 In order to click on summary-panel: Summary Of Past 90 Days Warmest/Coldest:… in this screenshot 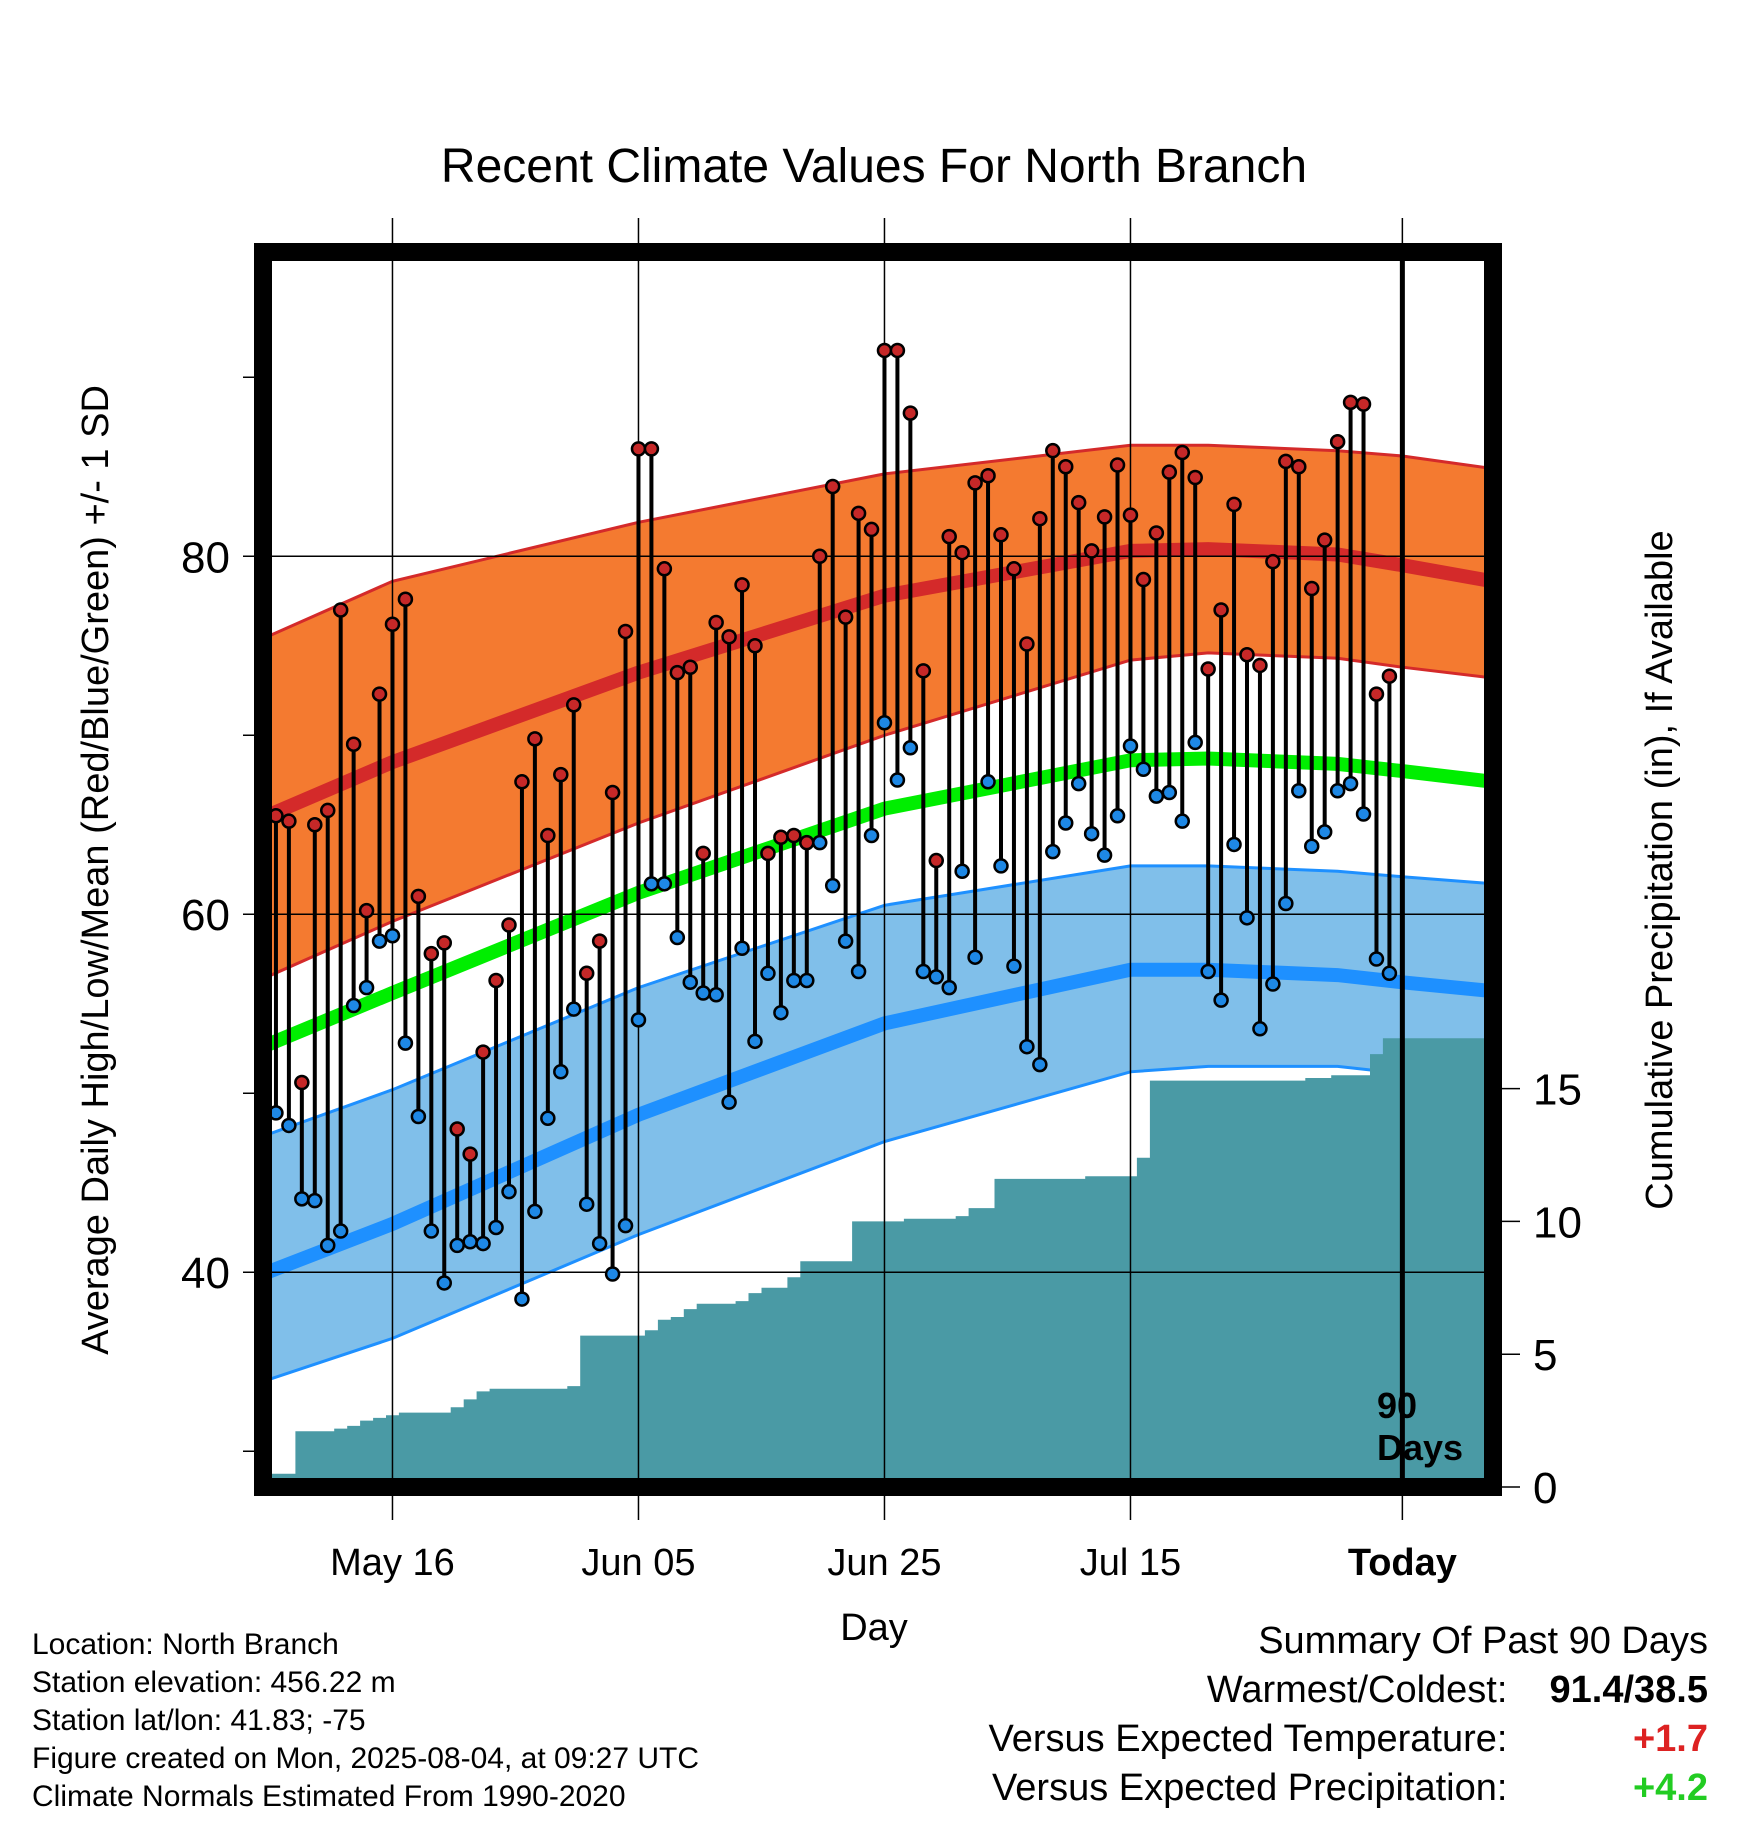, I will do `click(1348, 1715)`.